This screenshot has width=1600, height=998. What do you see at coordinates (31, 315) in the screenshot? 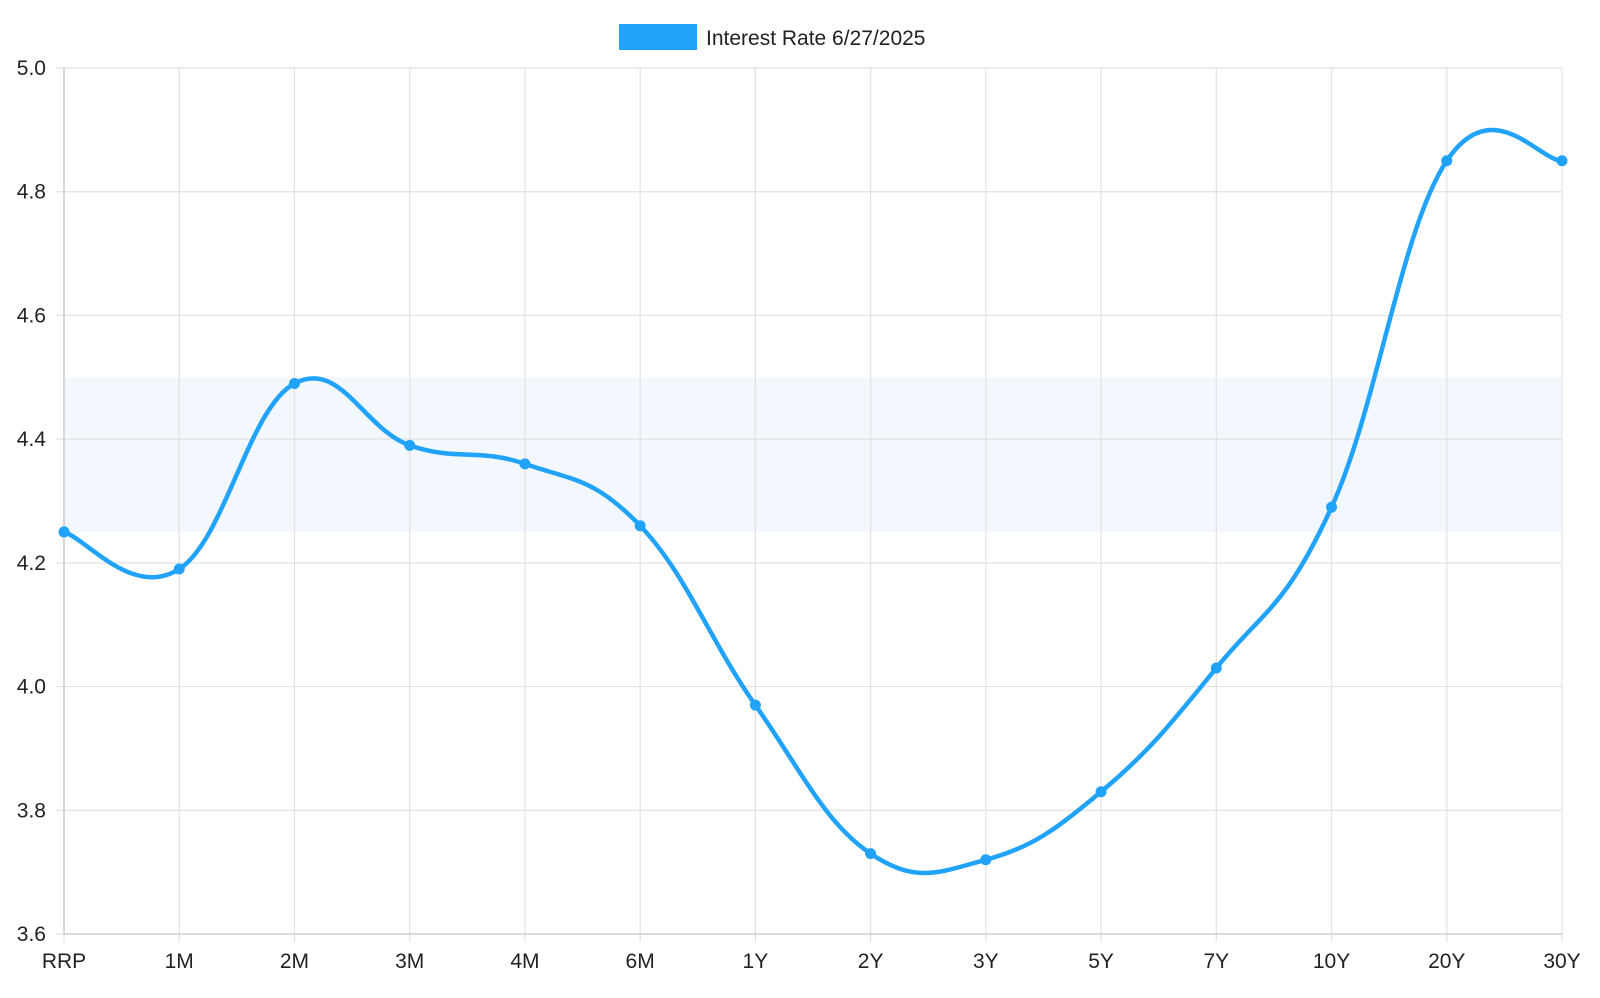
I see `y-tick-label: 4.6` at bounding box center [31, 315].